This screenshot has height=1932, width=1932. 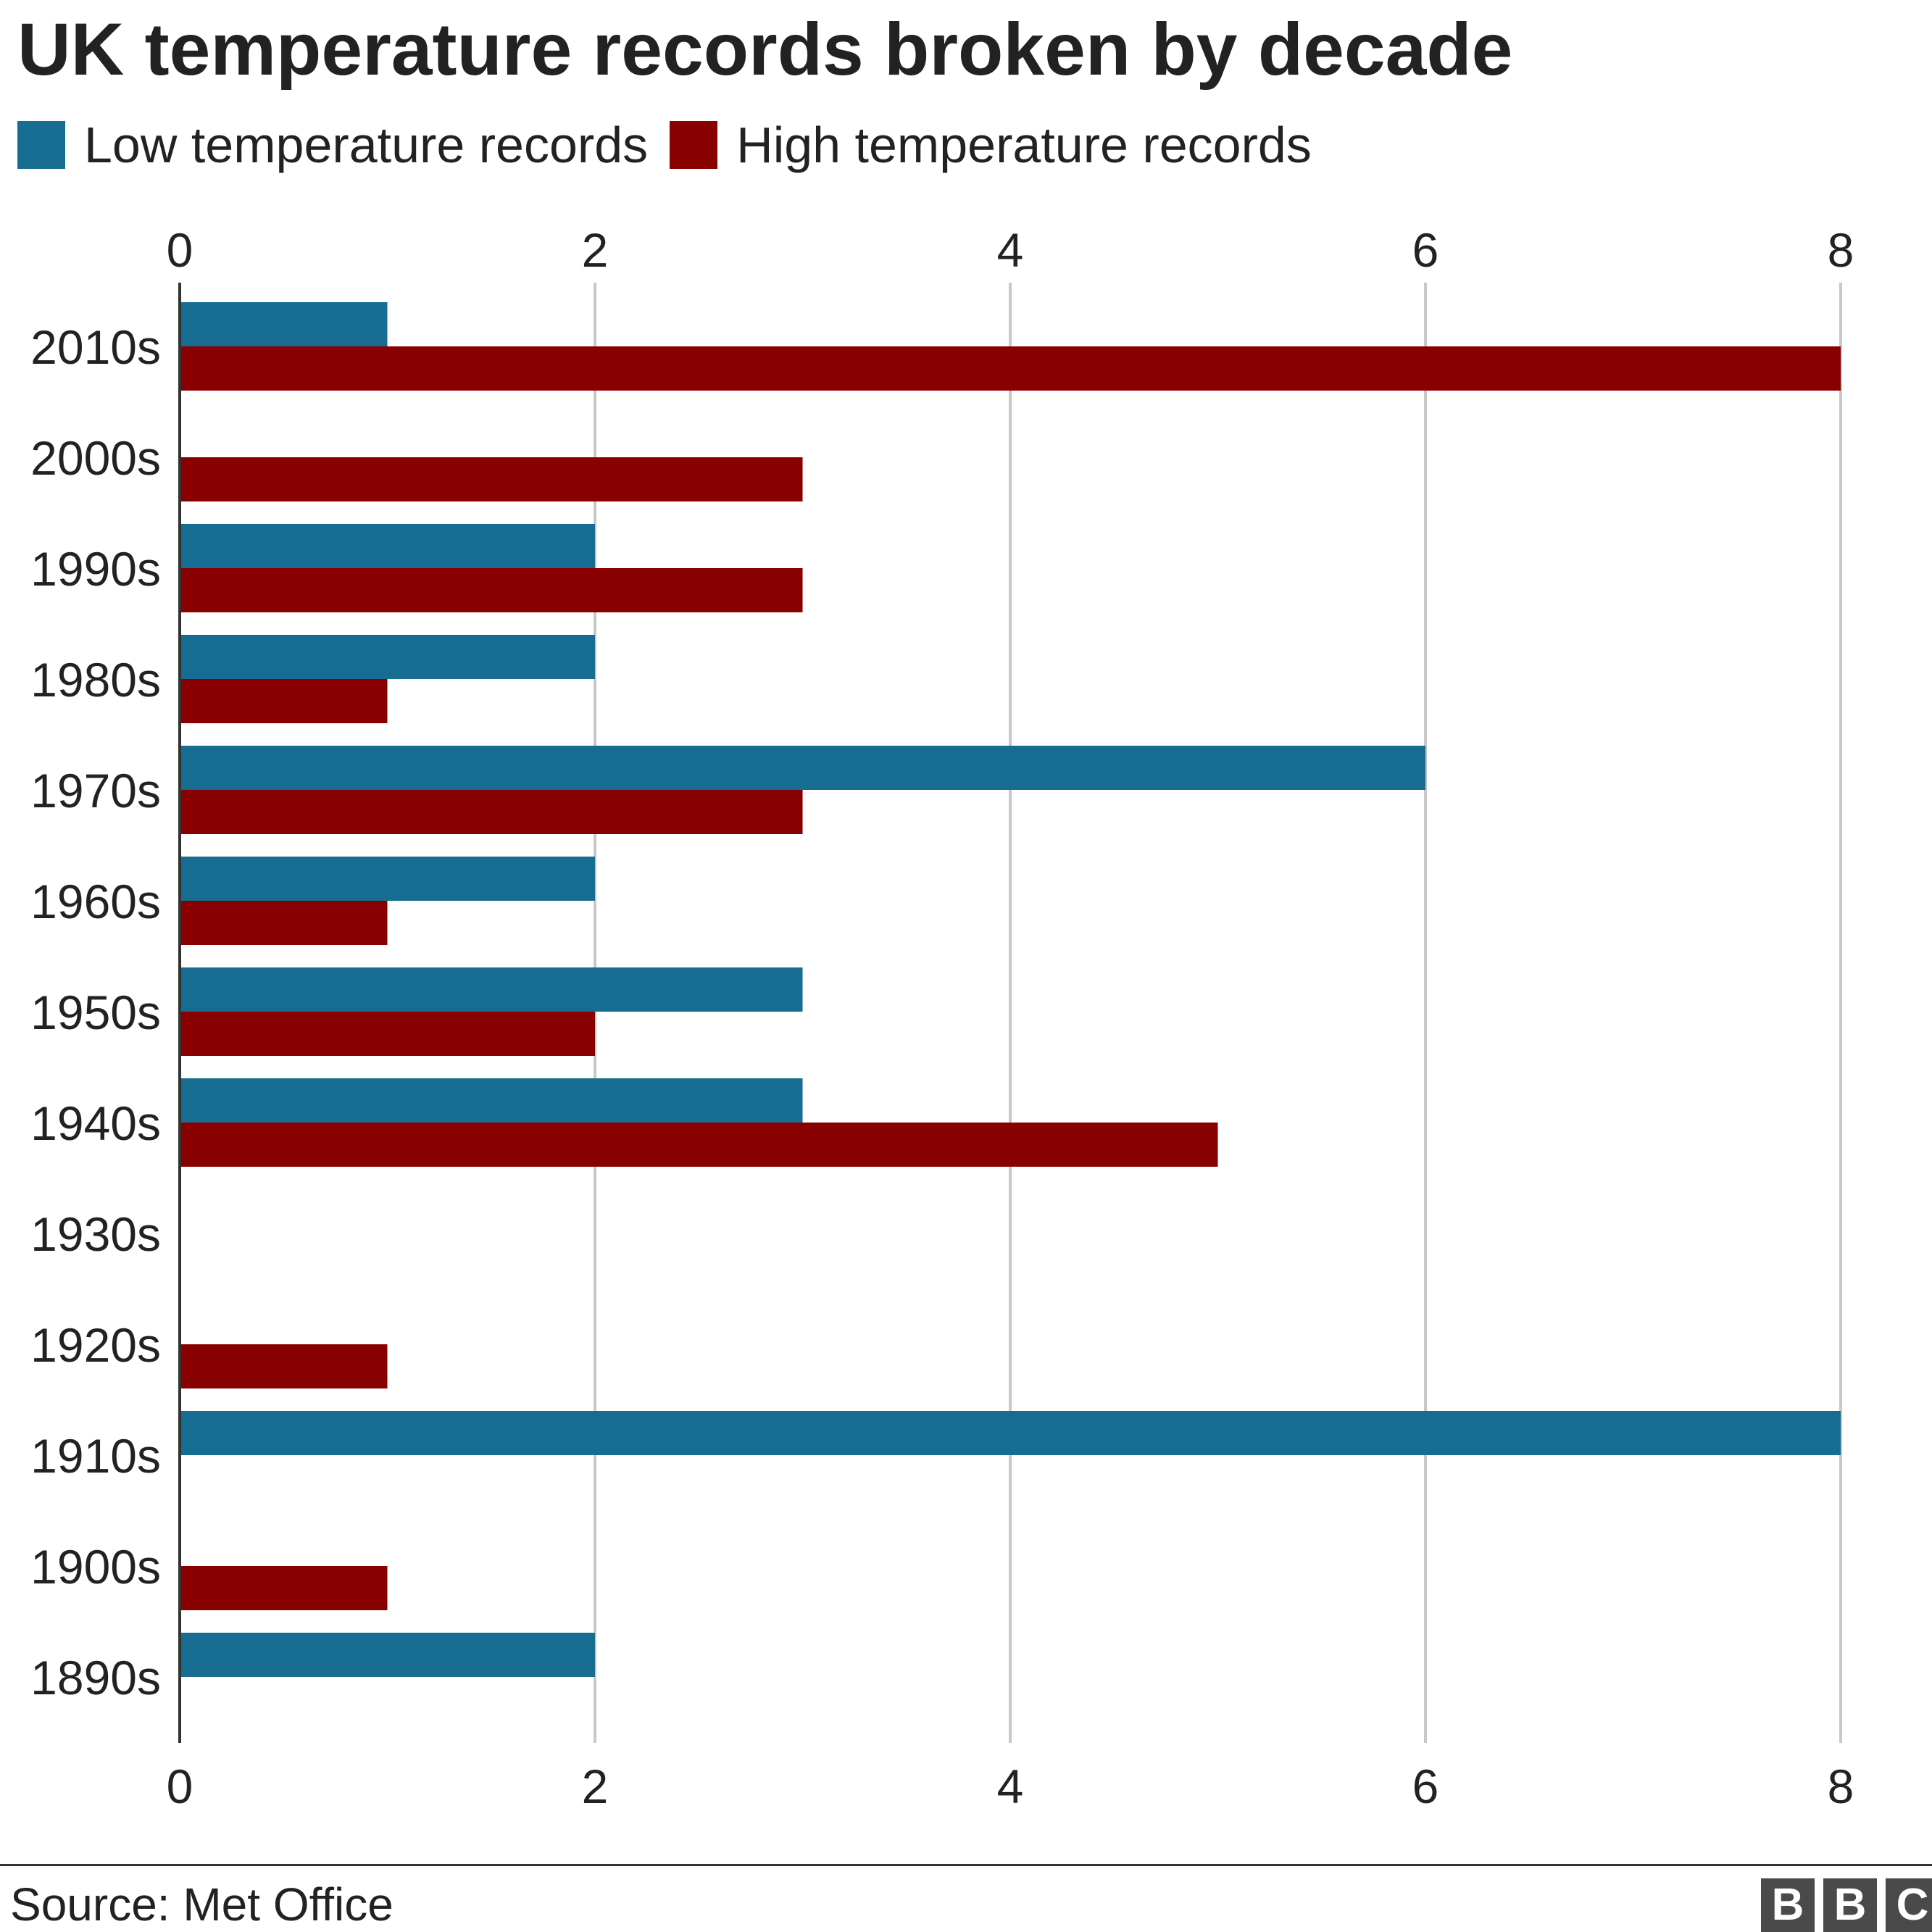 I want to click on y-tick-1990s: 1990s, so click(x=96, y=569).